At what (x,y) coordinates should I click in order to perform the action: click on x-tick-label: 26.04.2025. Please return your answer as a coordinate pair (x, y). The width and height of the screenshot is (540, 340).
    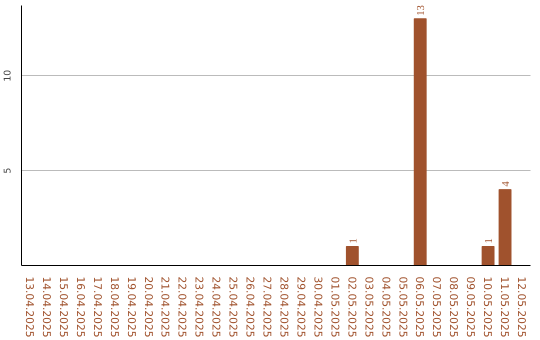
    Looking at the image, I should click on (250, 307).